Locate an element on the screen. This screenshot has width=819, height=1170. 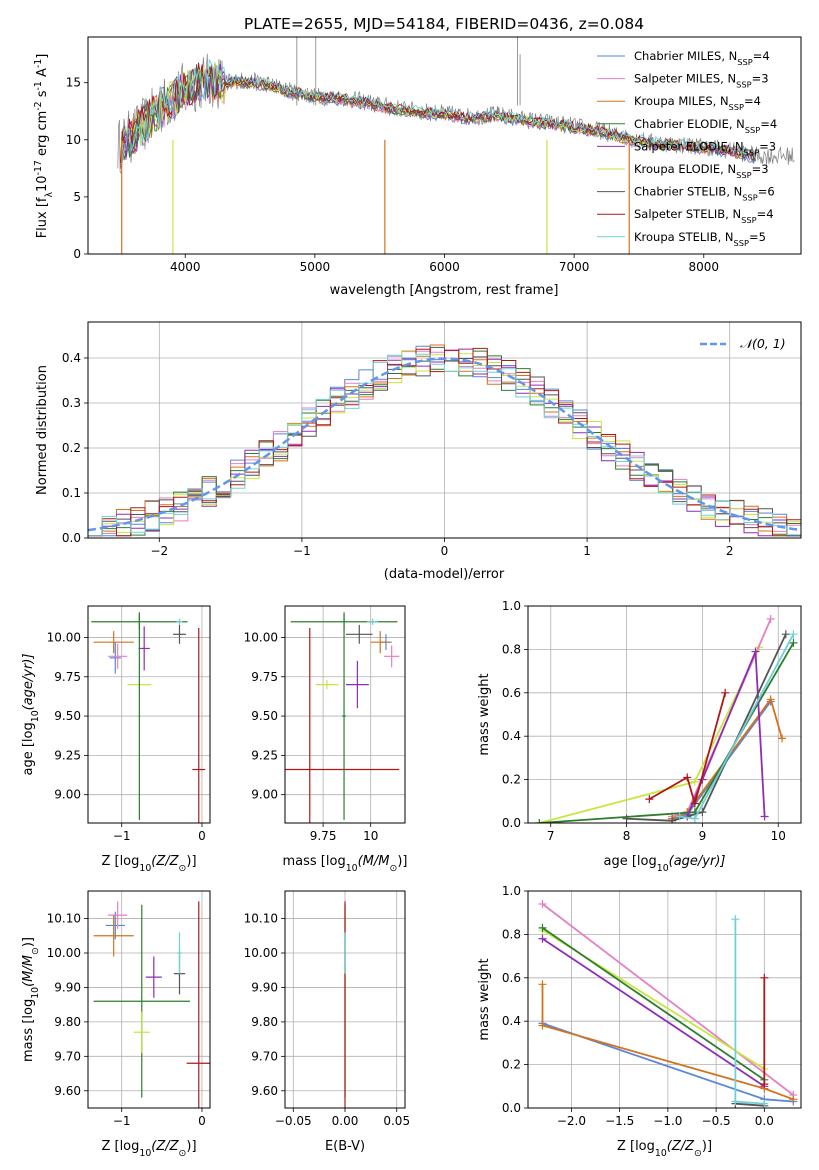
series-line-chabrier_stelib is located at coordinates (706, 727).